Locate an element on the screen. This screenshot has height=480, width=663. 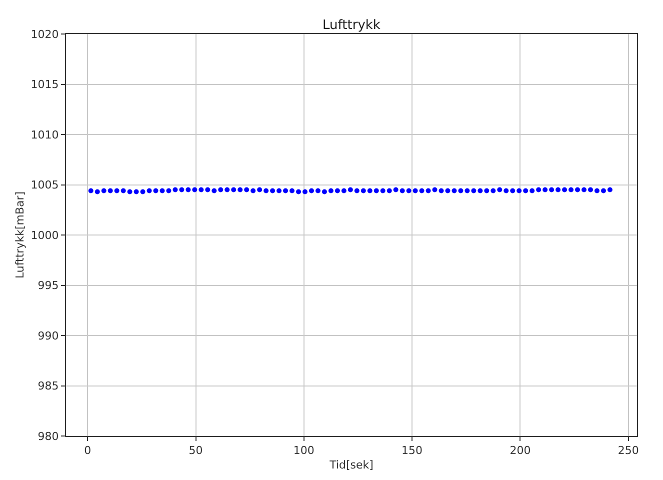
y-tick-label: 1010 is located at coordinates (44, 135).